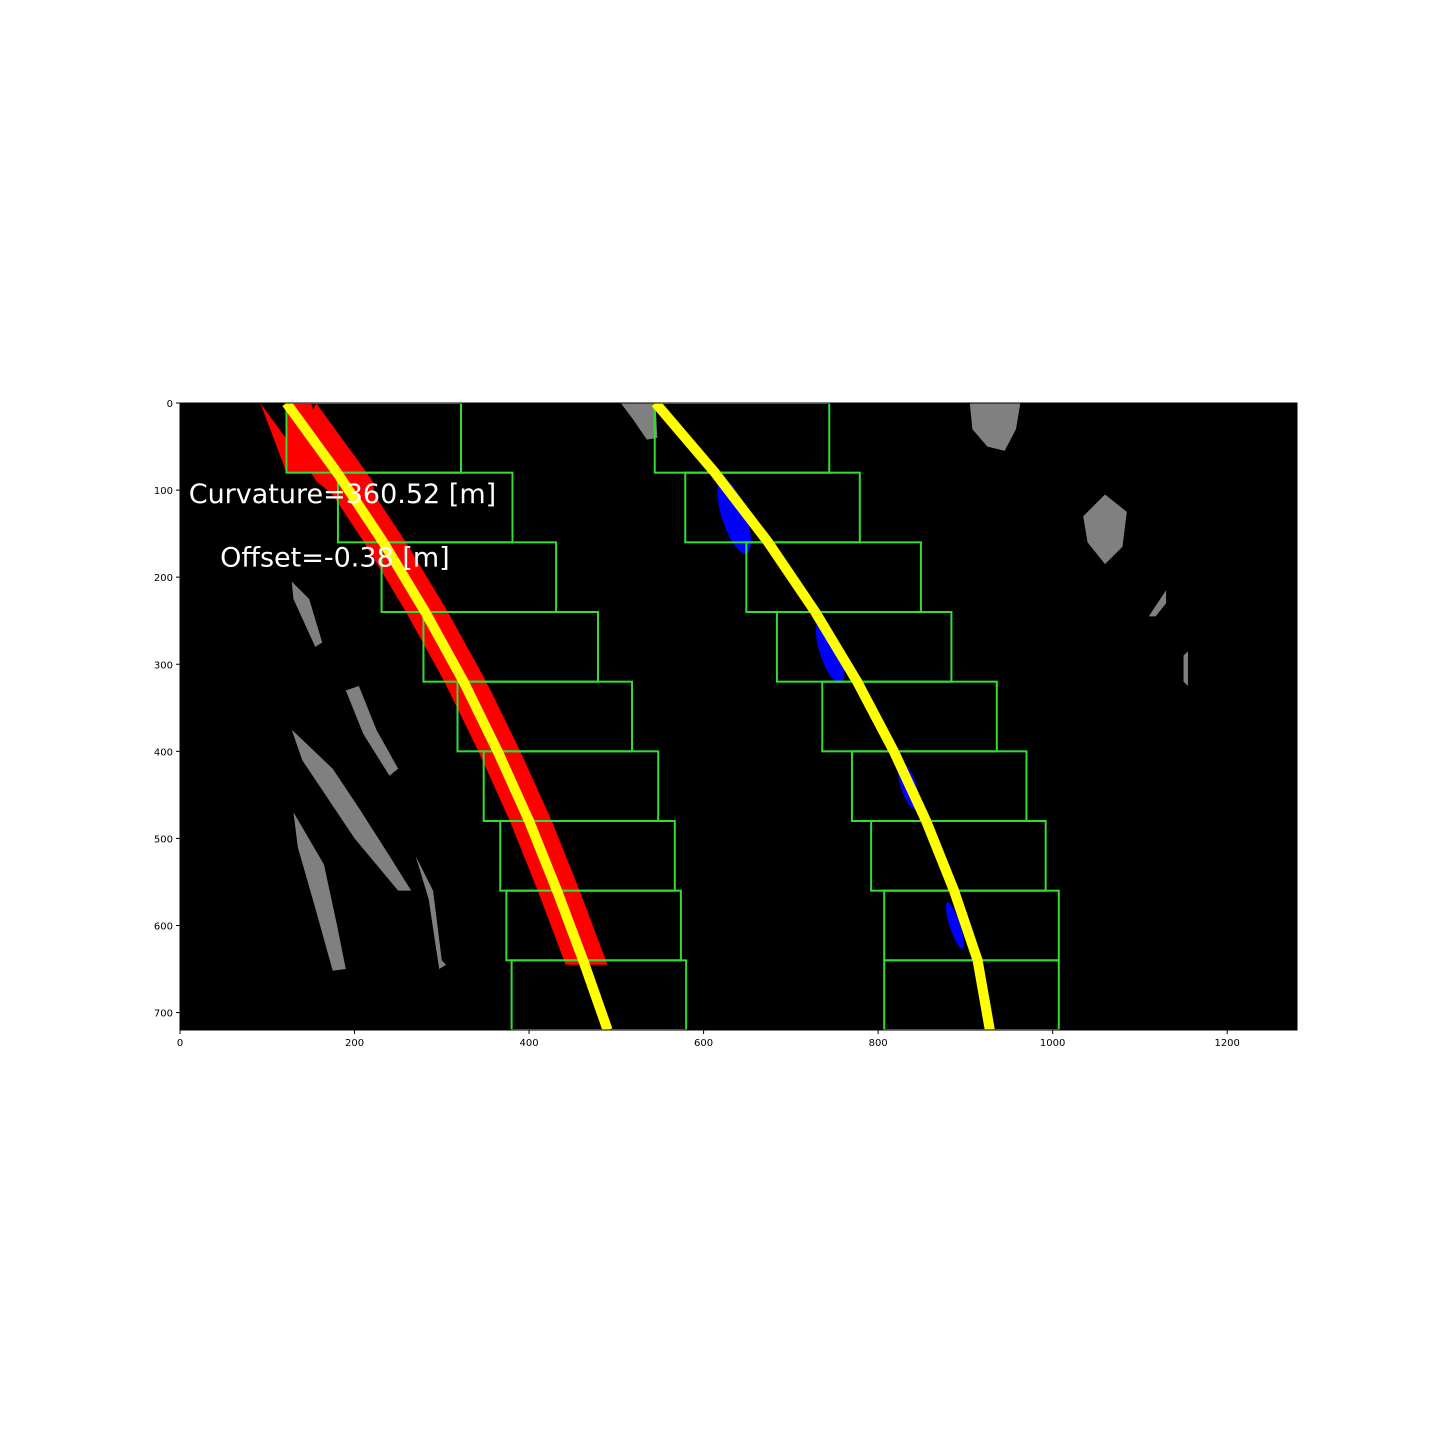  I want to click on y-tick-label: 200, so click(163, 578).